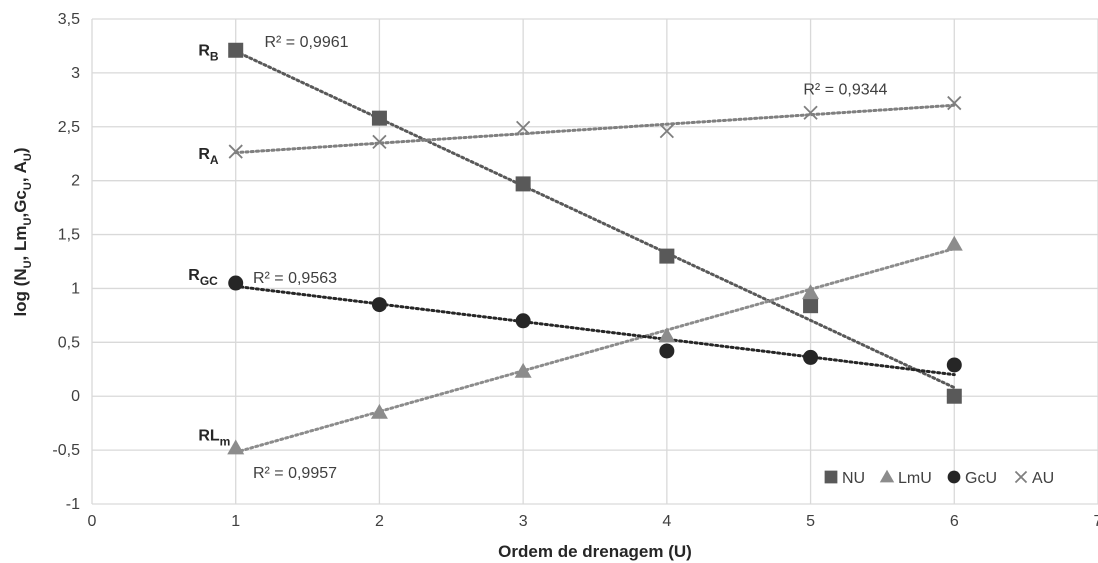  What do you see at coordinates (20, 171) in the screenshot?
I see `y-axis-title-part: , A` at bounding box center [20, 171].